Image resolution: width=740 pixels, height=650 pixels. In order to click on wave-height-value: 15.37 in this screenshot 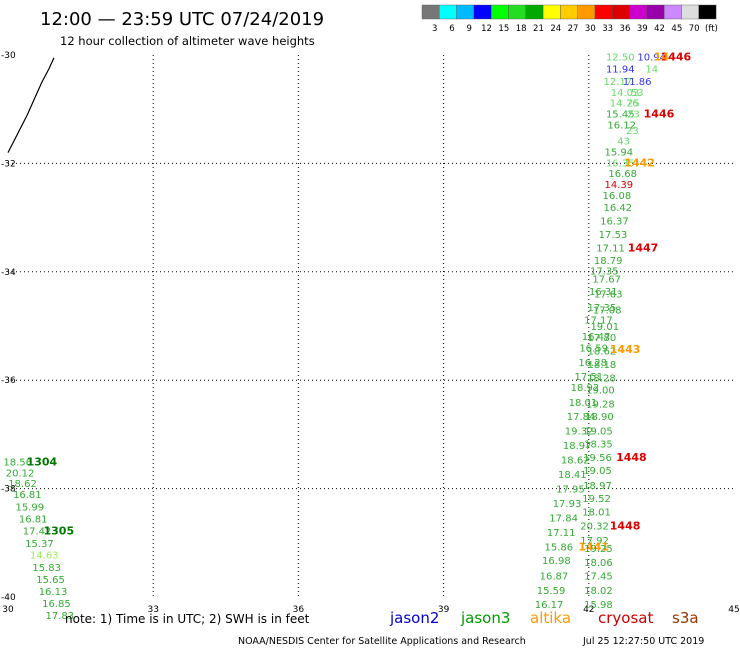, I will do `click(39, 544)`.